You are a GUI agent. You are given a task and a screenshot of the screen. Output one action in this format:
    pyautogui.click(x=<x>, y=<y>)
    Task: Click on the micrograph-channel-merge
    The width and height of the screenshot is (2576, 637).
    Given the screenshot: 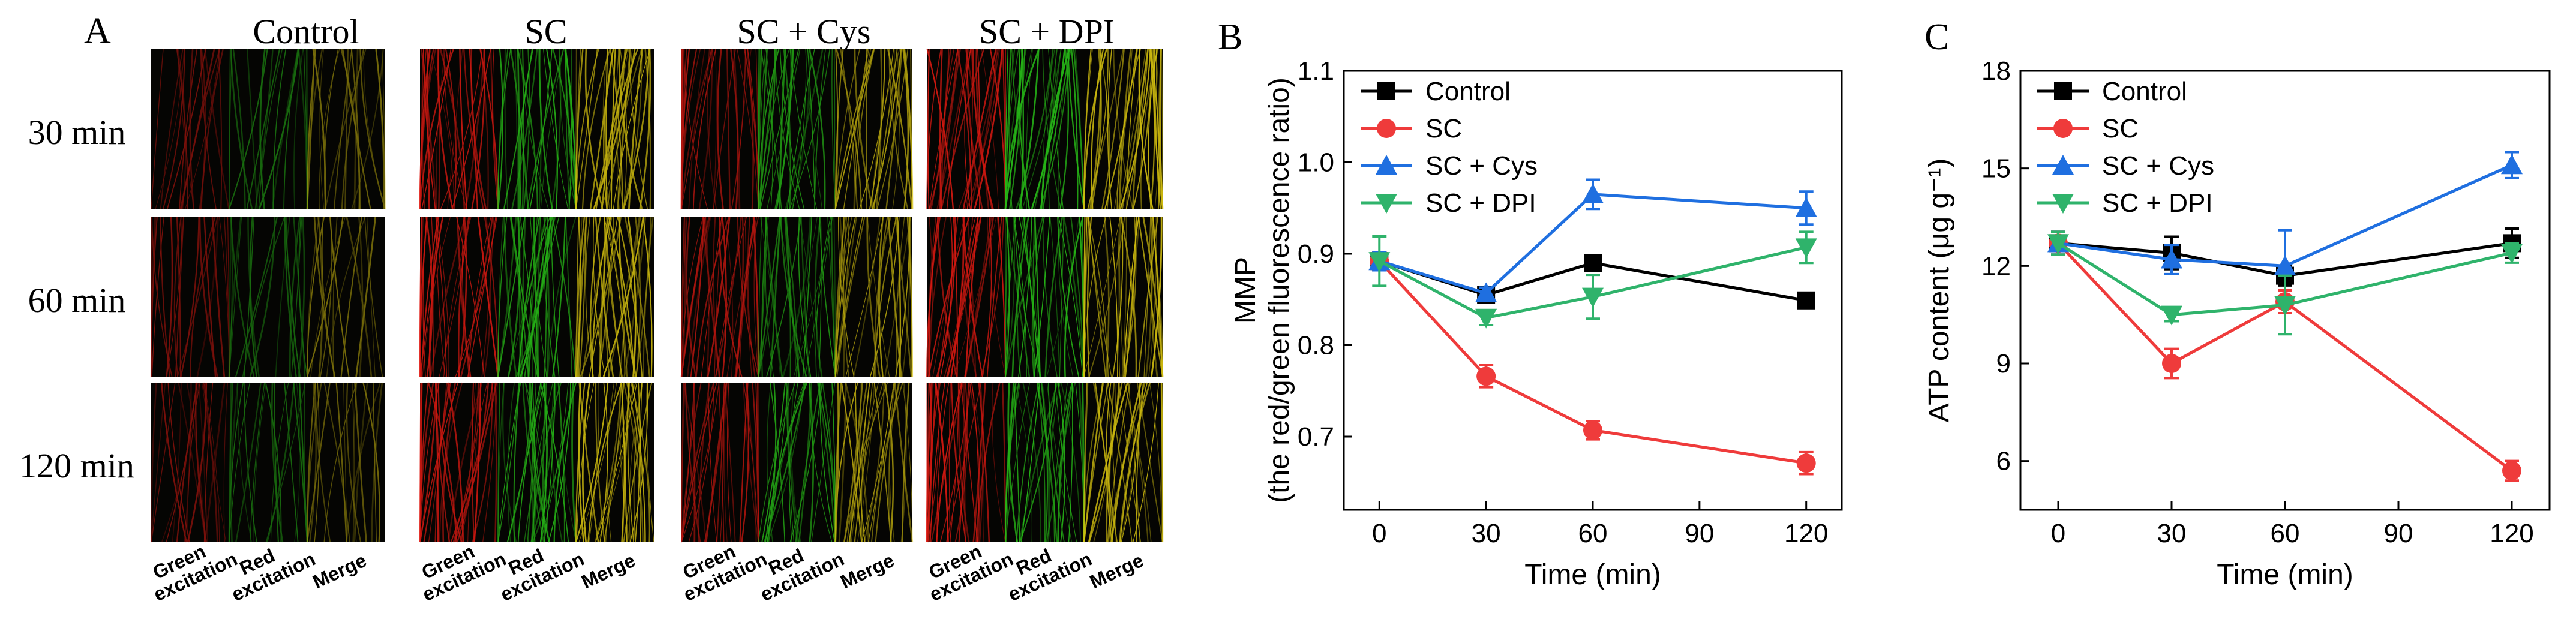 What is the action you would take?
    pyautogui.click(x=874, y=462)
    